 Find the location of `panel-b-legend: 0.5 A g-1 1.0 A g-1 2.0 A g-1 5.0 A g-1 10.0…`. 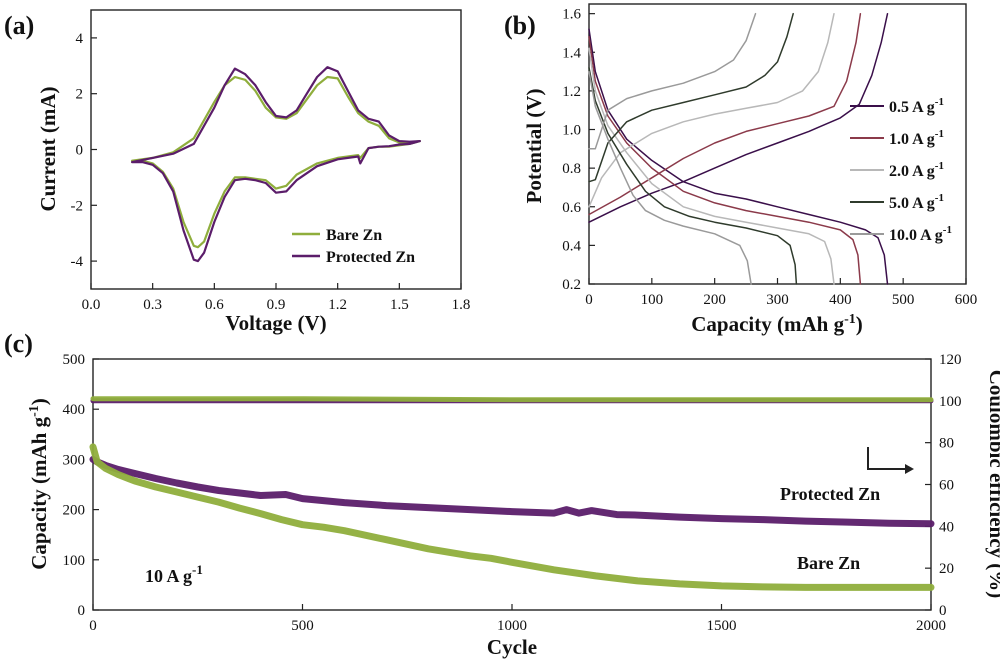

panel-b-legend: 0.5 A g-1 1.0 A g-1 2.0 A g-1 5.0 A g-1 10.0… is located at coordinates (901, 170).